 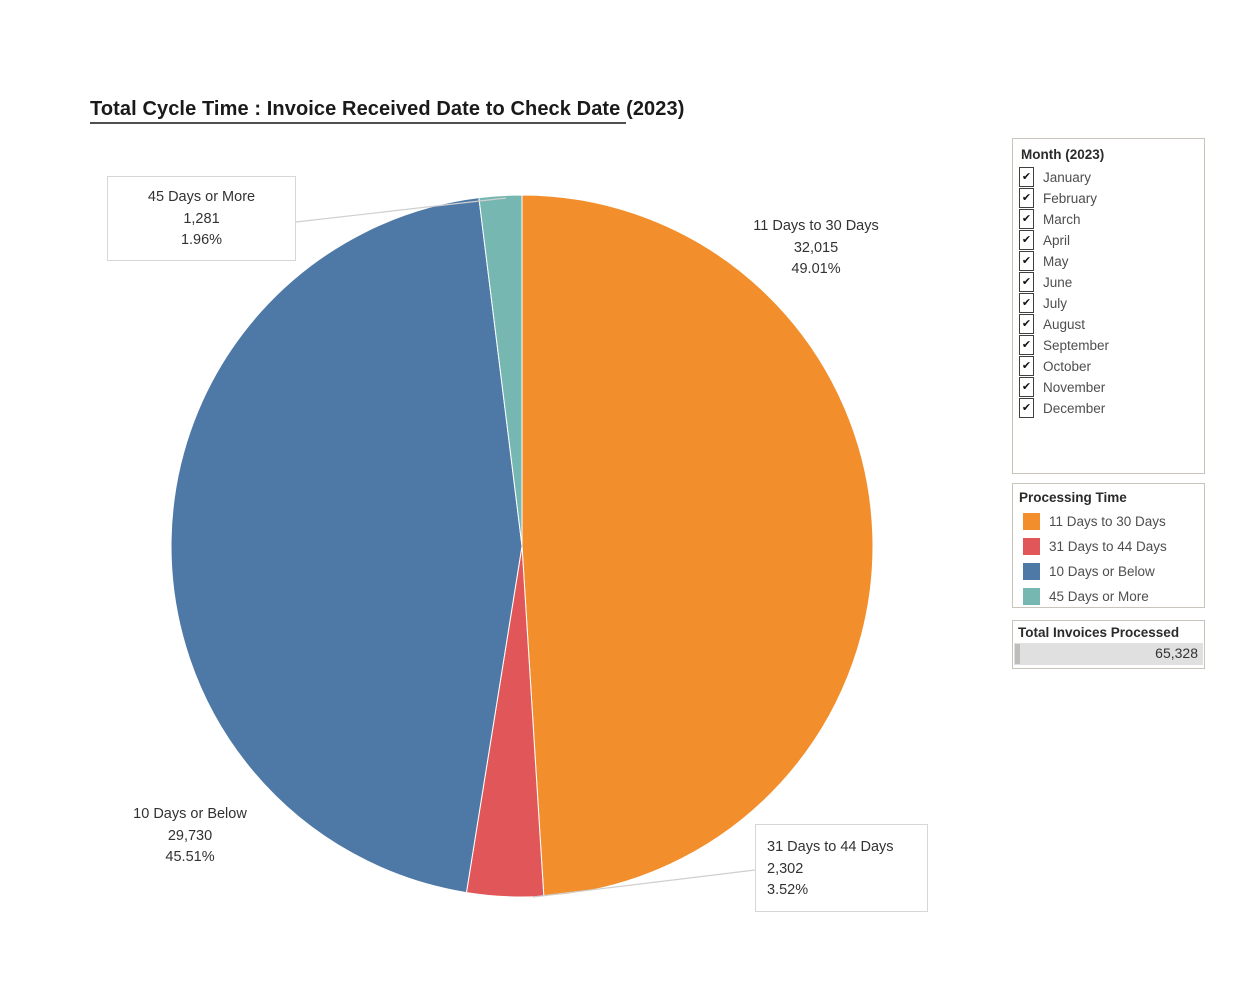 What do you see at coordinates (841, 868) in the screenshot?
I see `pie-callout-31-to-44-days: 31 Days to 44 Days 2,302 3.52%` at bounding box center [841, 868].